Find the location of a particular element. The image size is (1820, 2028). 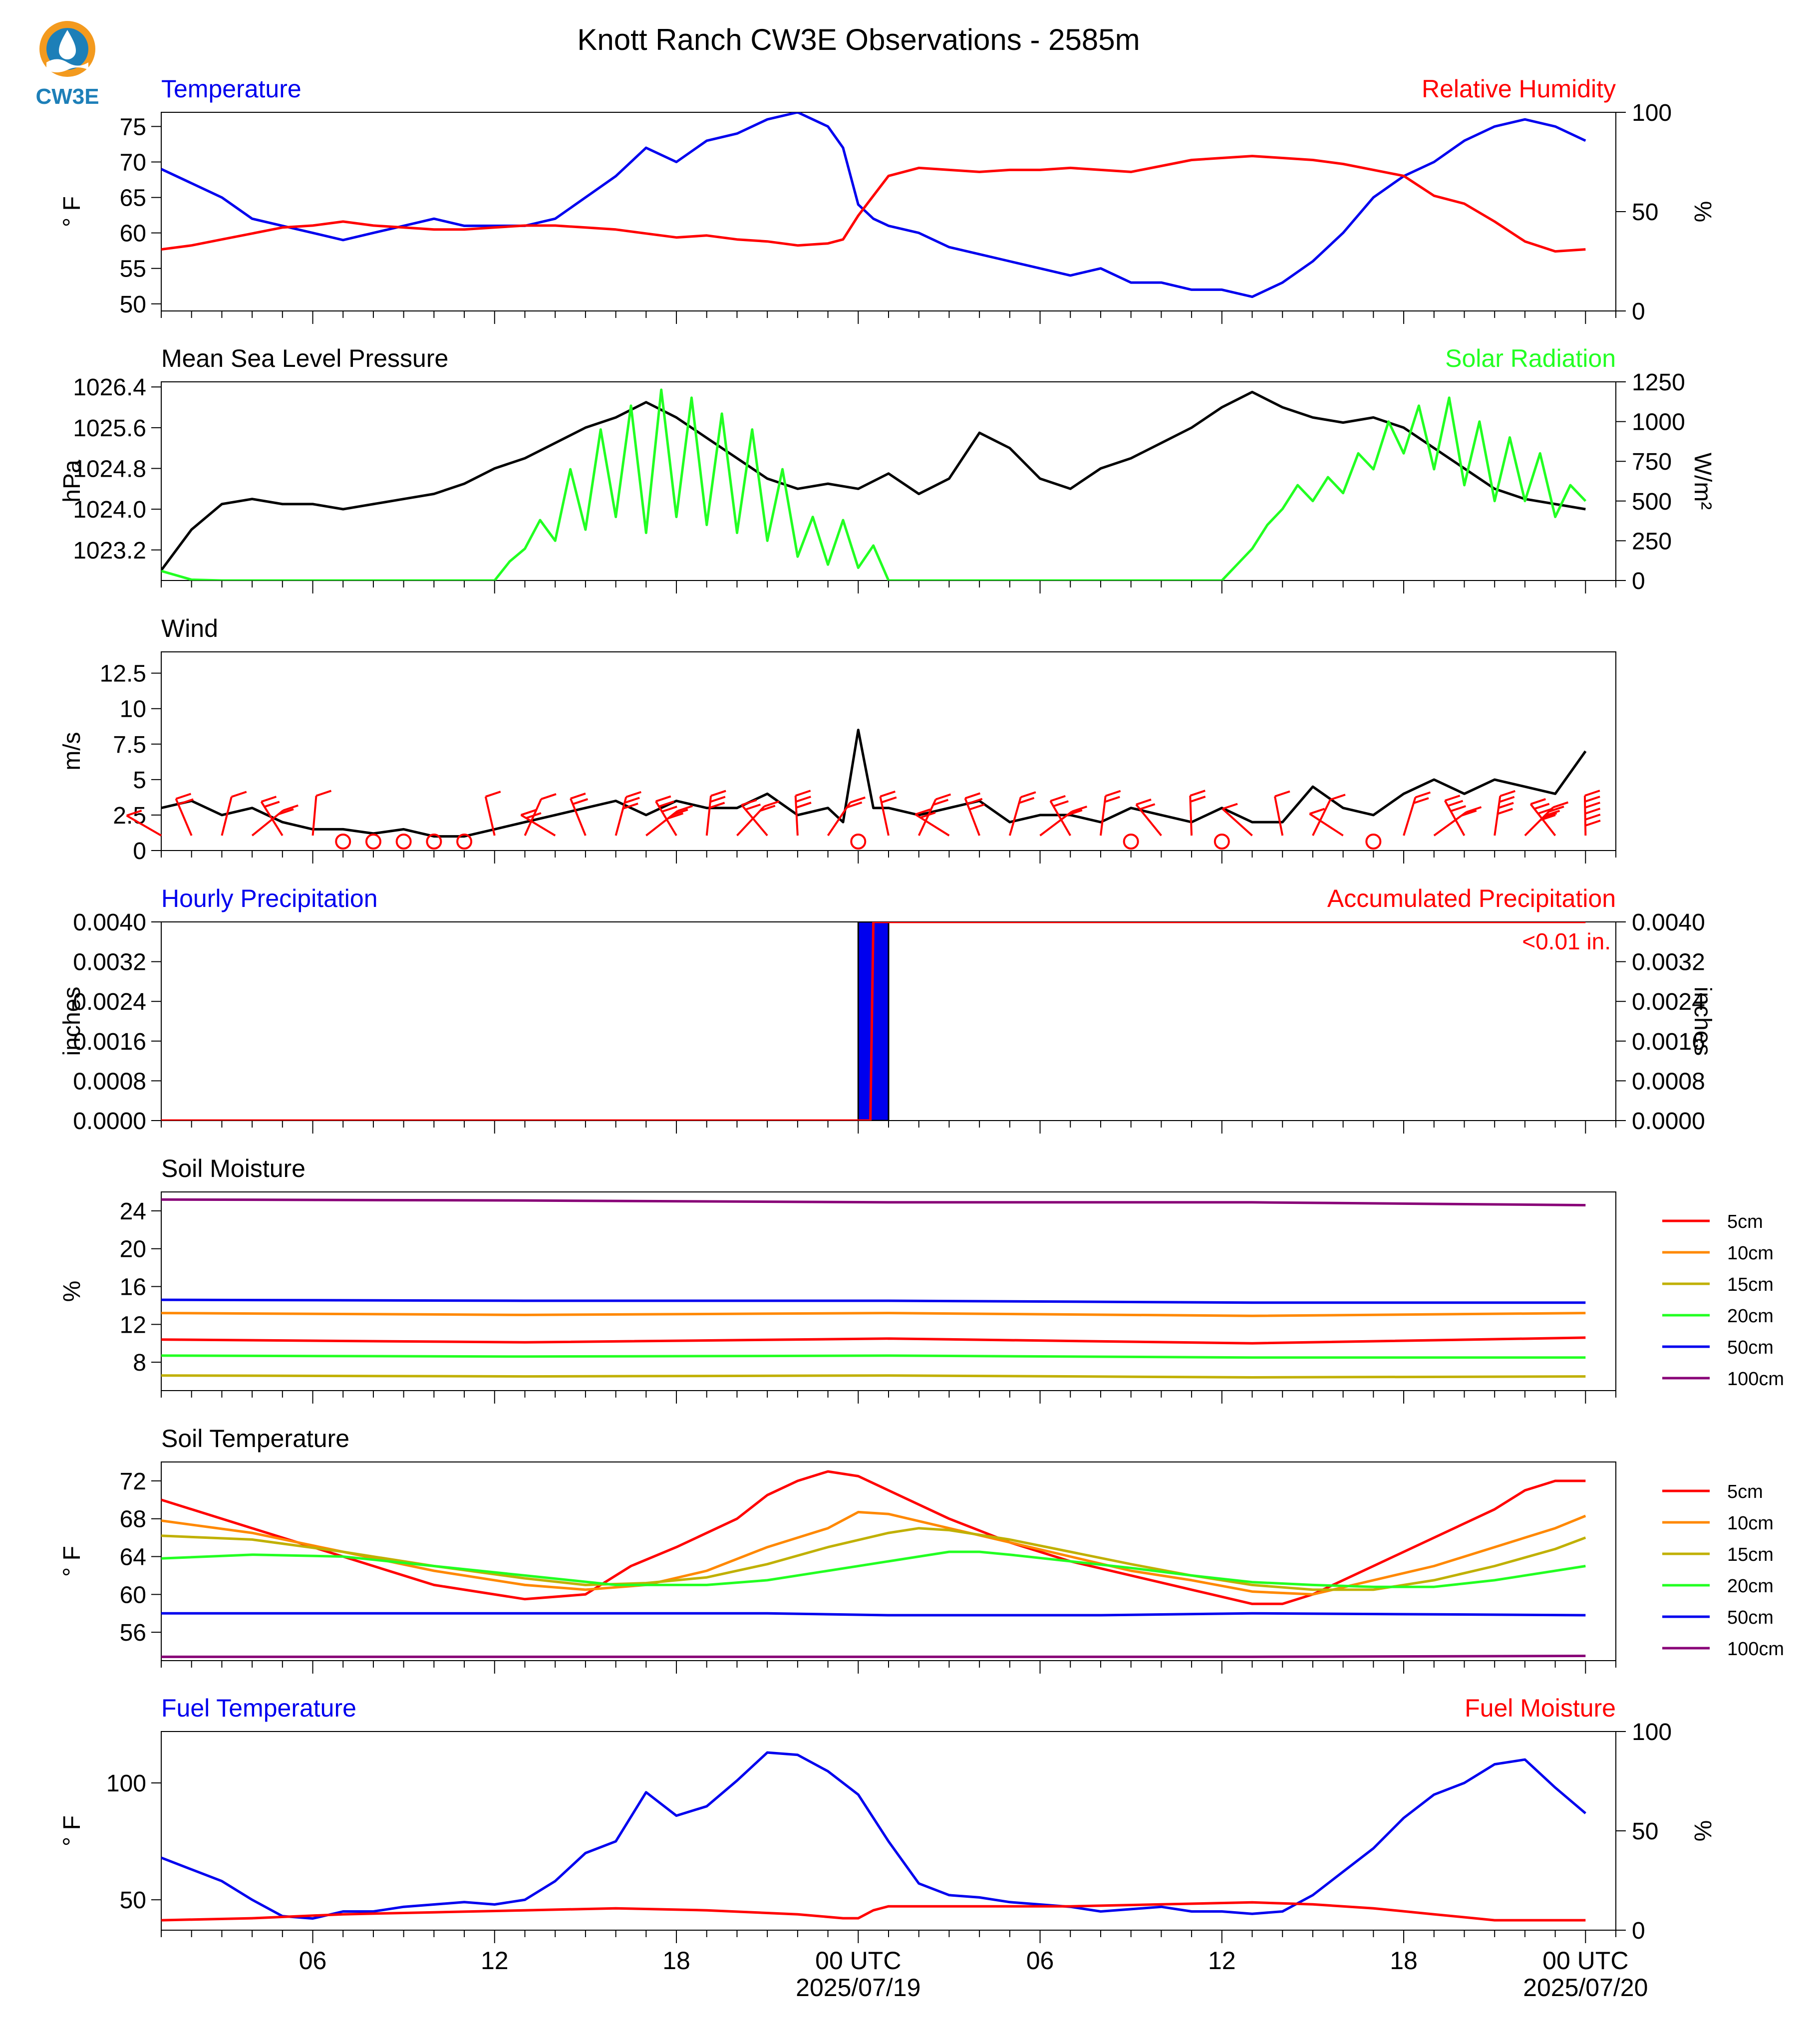

y-tick-label: 100 is located at coordinates (126, 1783).